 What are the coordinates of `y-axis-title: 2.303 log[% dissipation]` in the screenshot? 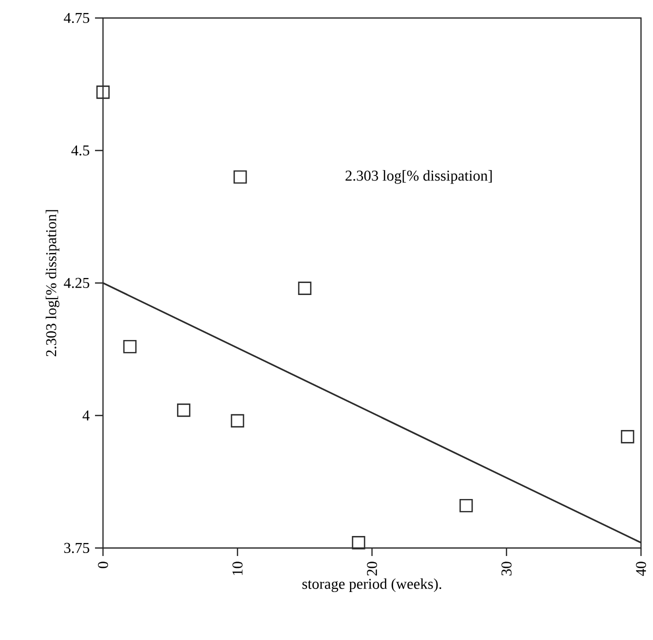 It's located at (53, 283).